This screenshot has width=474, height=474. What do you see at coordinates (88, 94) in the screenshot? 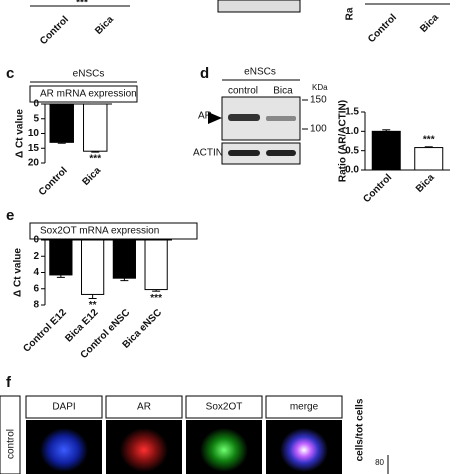
I see `chart-title: AR mRNA expression` at bounding box center [88, 94].